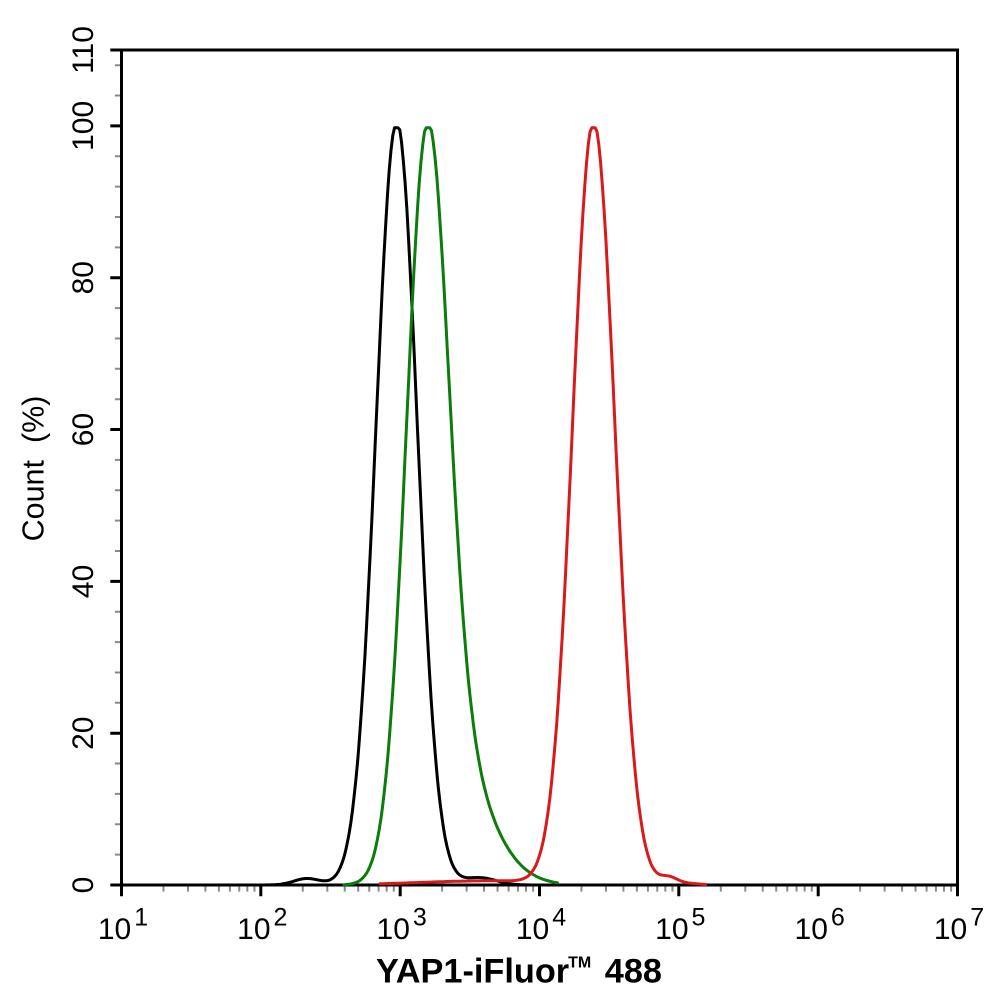 Image resolution: width=994 pixels, height=1002 pixels. What do you see at coordinates (83, 733) in the screenshot?
I see `svg-text: 20` at bounding box center [83, 733].